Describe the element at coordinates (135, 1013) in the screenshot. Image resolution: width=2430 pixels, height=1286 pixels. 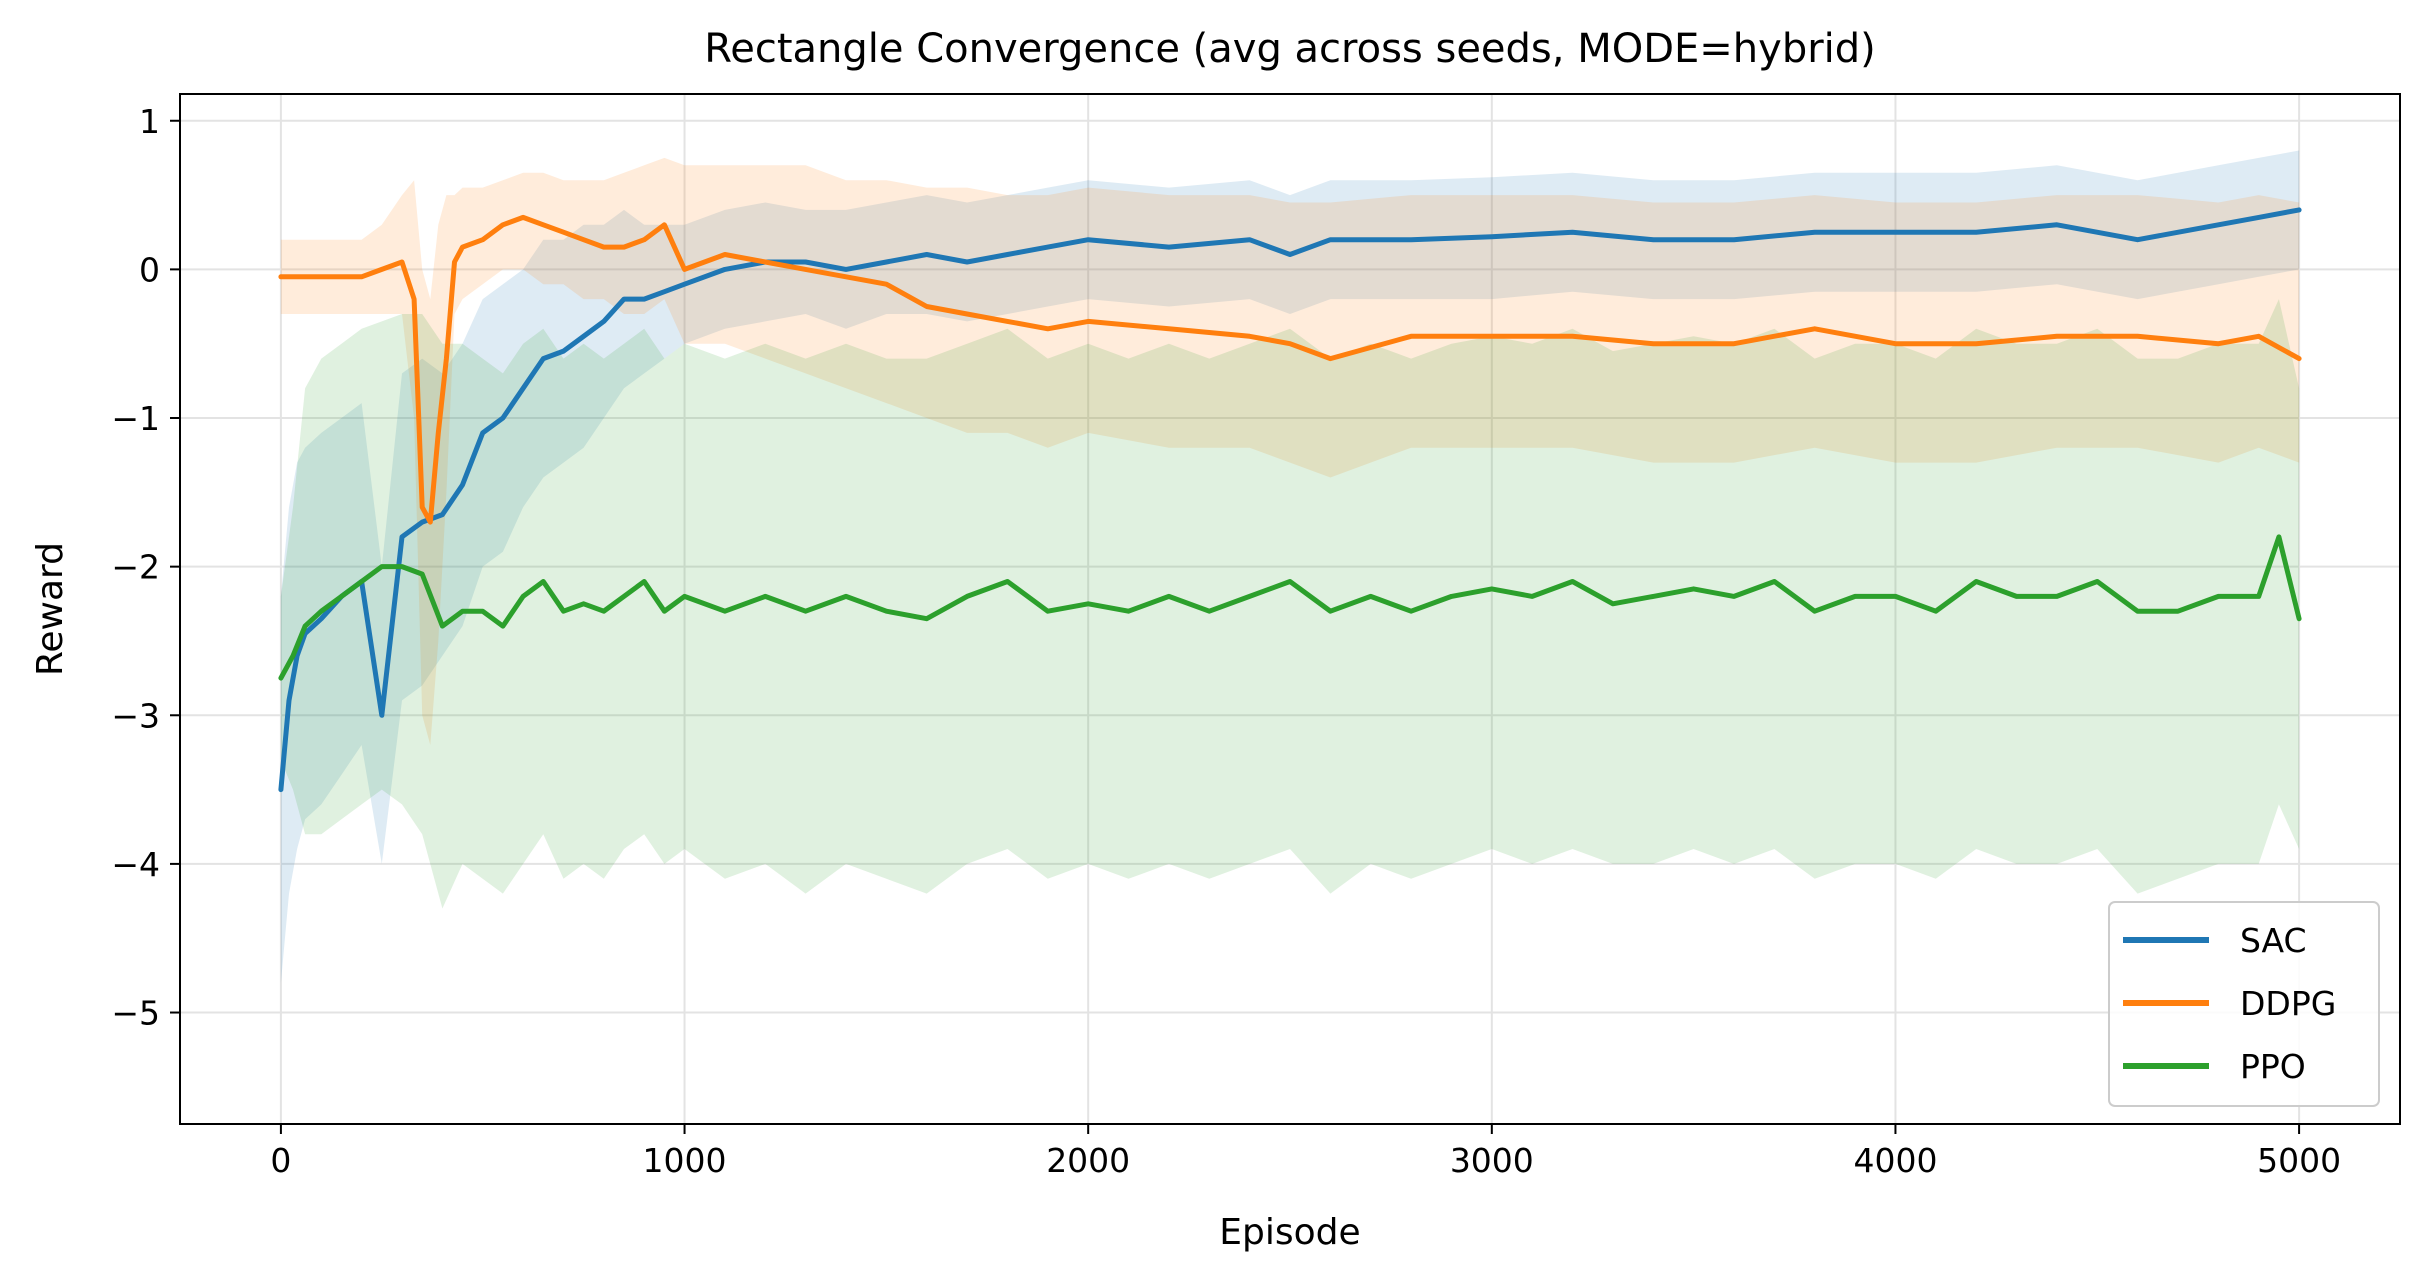
I see `y-tick-label: −5` at that location.